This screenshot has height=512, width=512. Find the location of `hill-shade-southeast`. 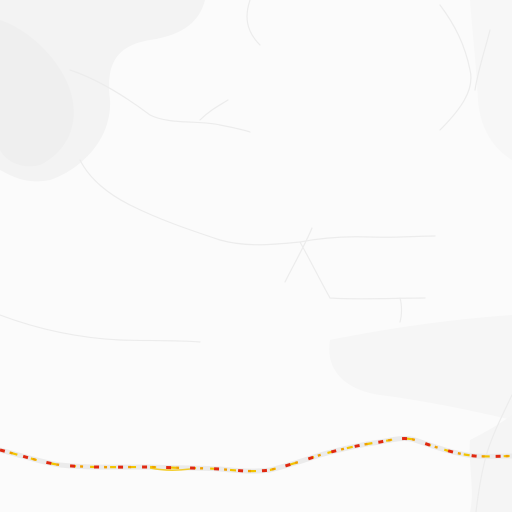

hill-shade-southeast is located at coordinates (490, 463).